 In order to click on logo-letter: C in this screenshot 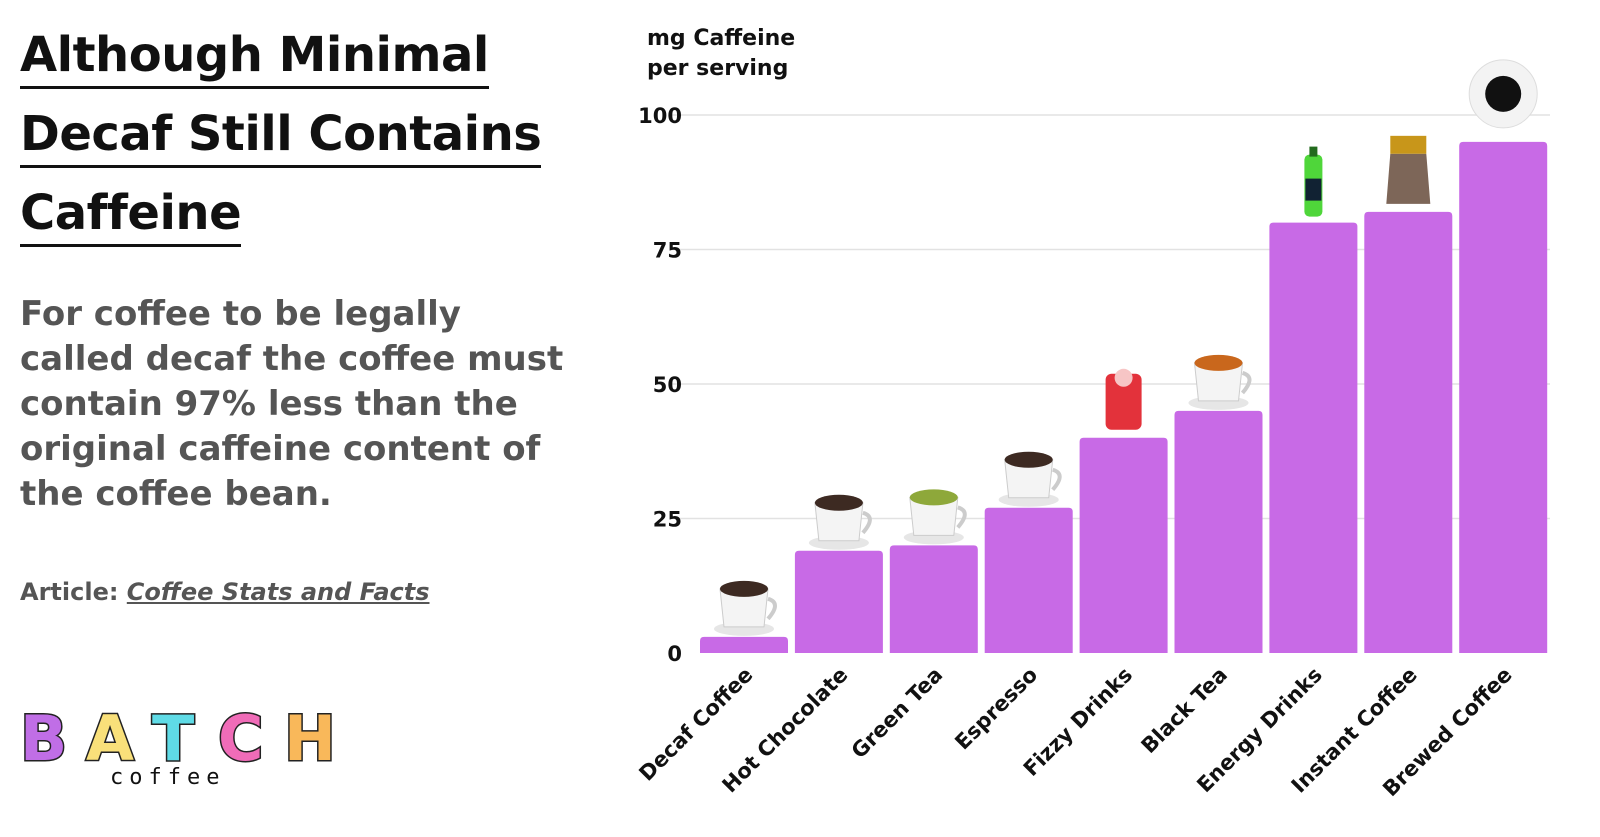, I will do `click(241, 736)`.